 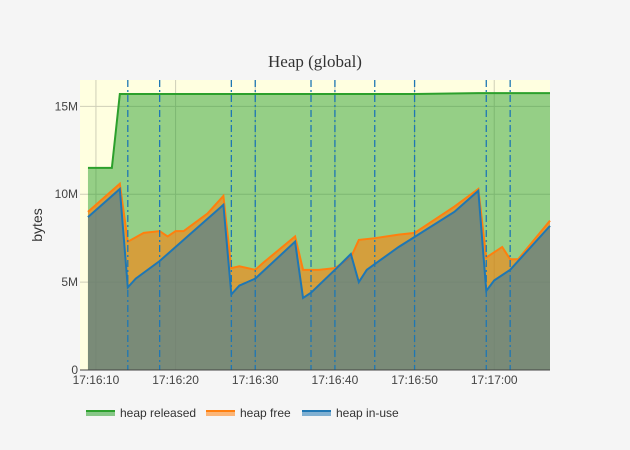 I want to click on legend-label: heap free, so click(x=265, y=413).